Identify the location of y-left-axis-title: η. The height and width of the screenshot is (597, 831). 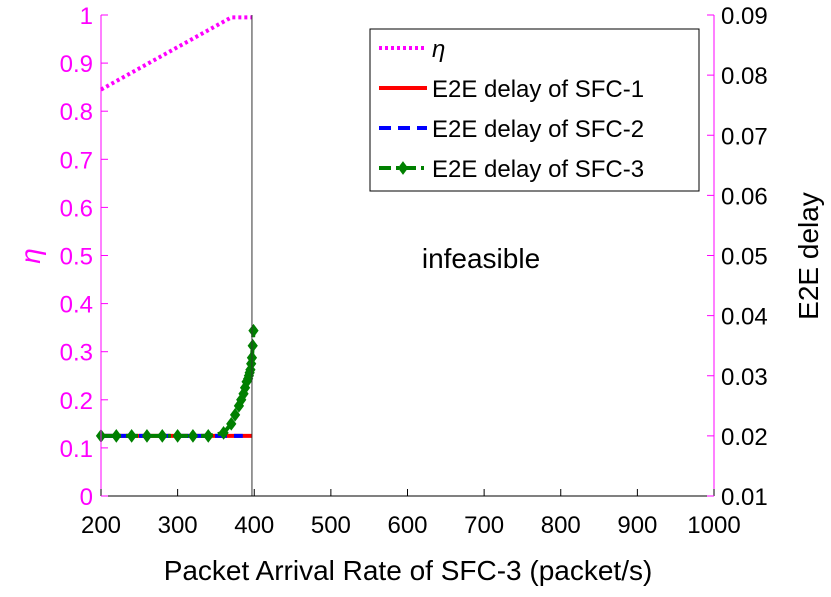
(30, 256).